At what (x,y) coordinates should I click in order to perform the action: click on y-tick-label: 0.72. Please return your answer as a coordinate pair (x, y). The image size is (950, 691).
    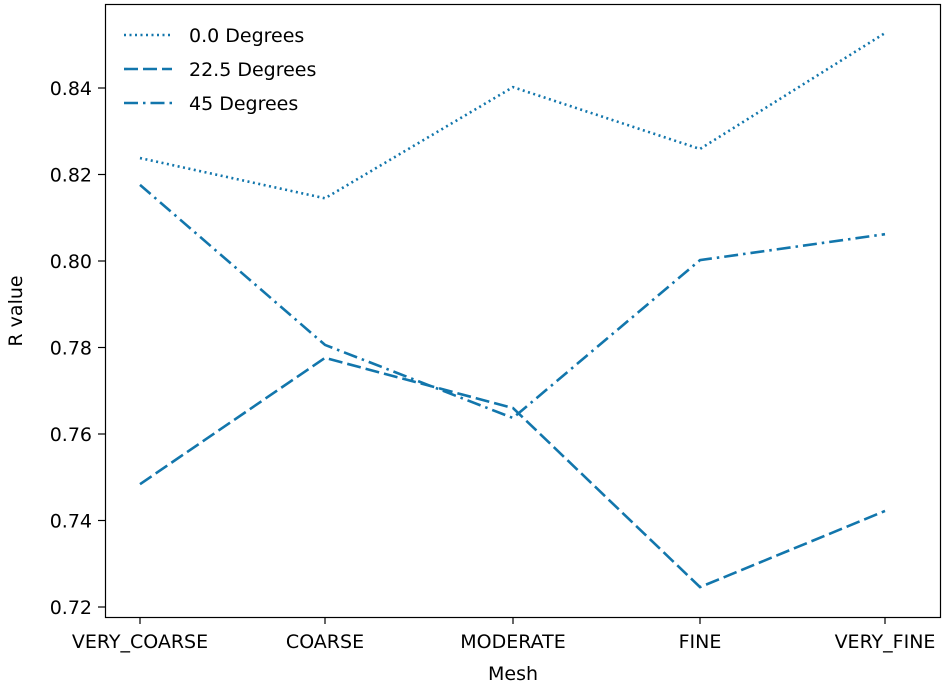
    Looking at the image, I should click on (71, 608).